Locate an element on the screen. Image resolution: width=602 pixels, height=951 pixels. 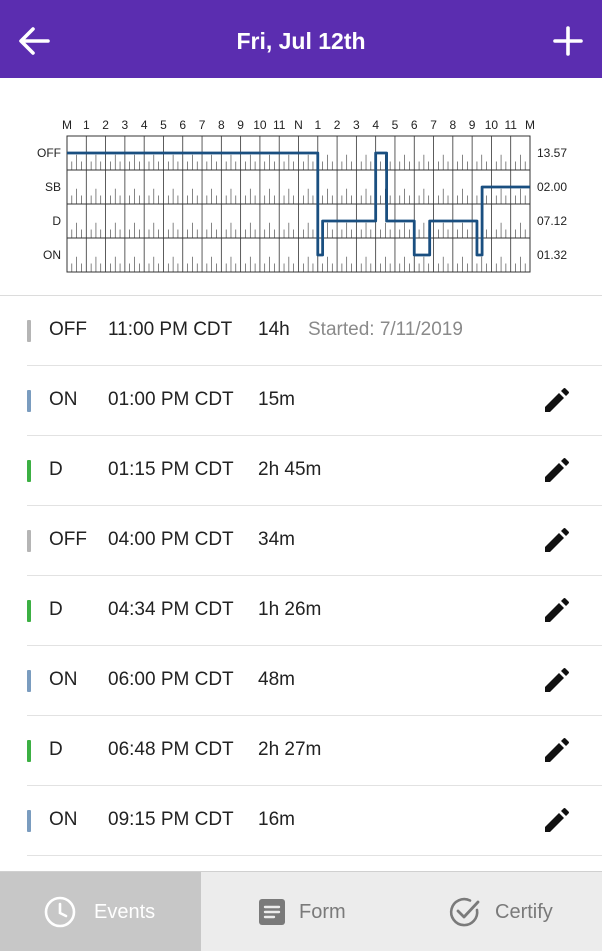
tab-label: Certify is located at coordinates (524, 912).